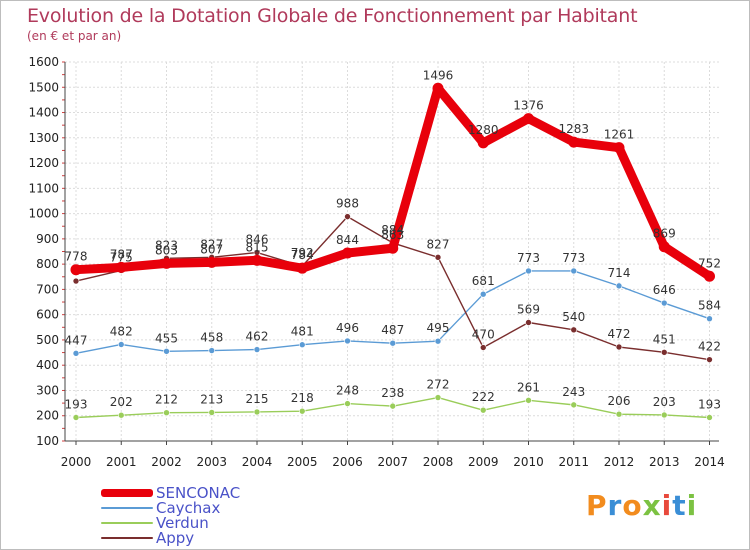  What do you see at coordinates (347, 391) in the screenshot?
I see `data-label-verdun: 248` at bounding box center [347, 391].